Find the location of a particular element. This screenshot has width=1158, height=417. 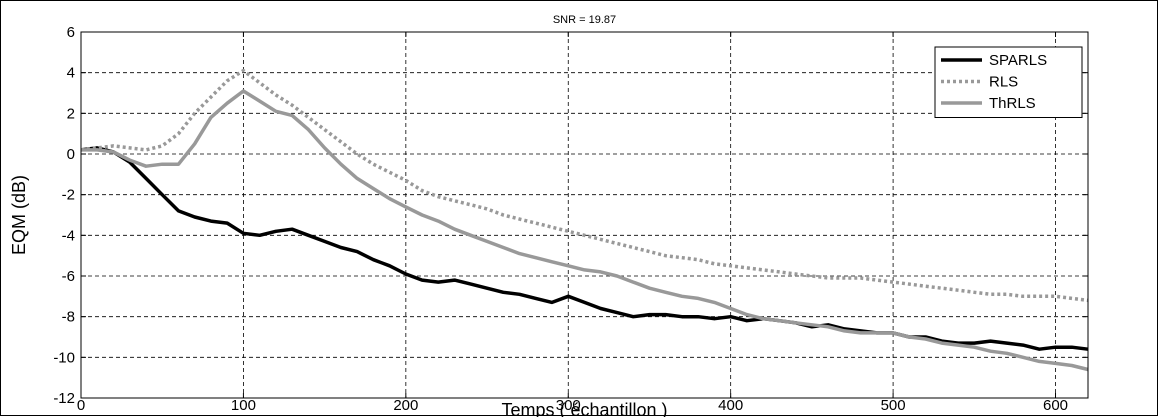

y-tick-label: -2 is located at coordinates (68, 195).